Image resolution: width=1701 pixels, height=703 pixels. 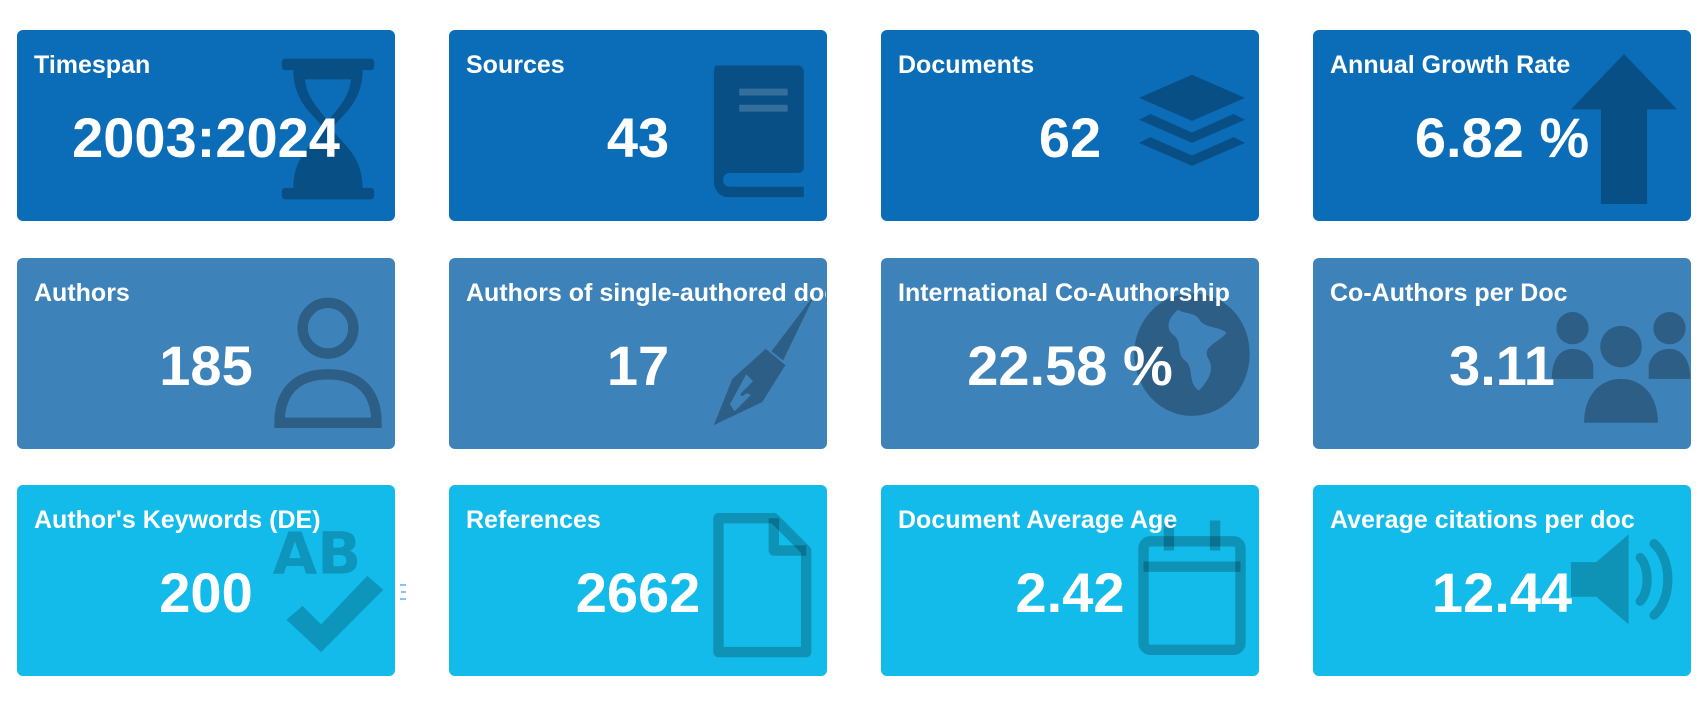 What do you see at coordinates (1192, 584) in the screenshot?
I see `calendar-icon` at bounding box center [1192, 584].